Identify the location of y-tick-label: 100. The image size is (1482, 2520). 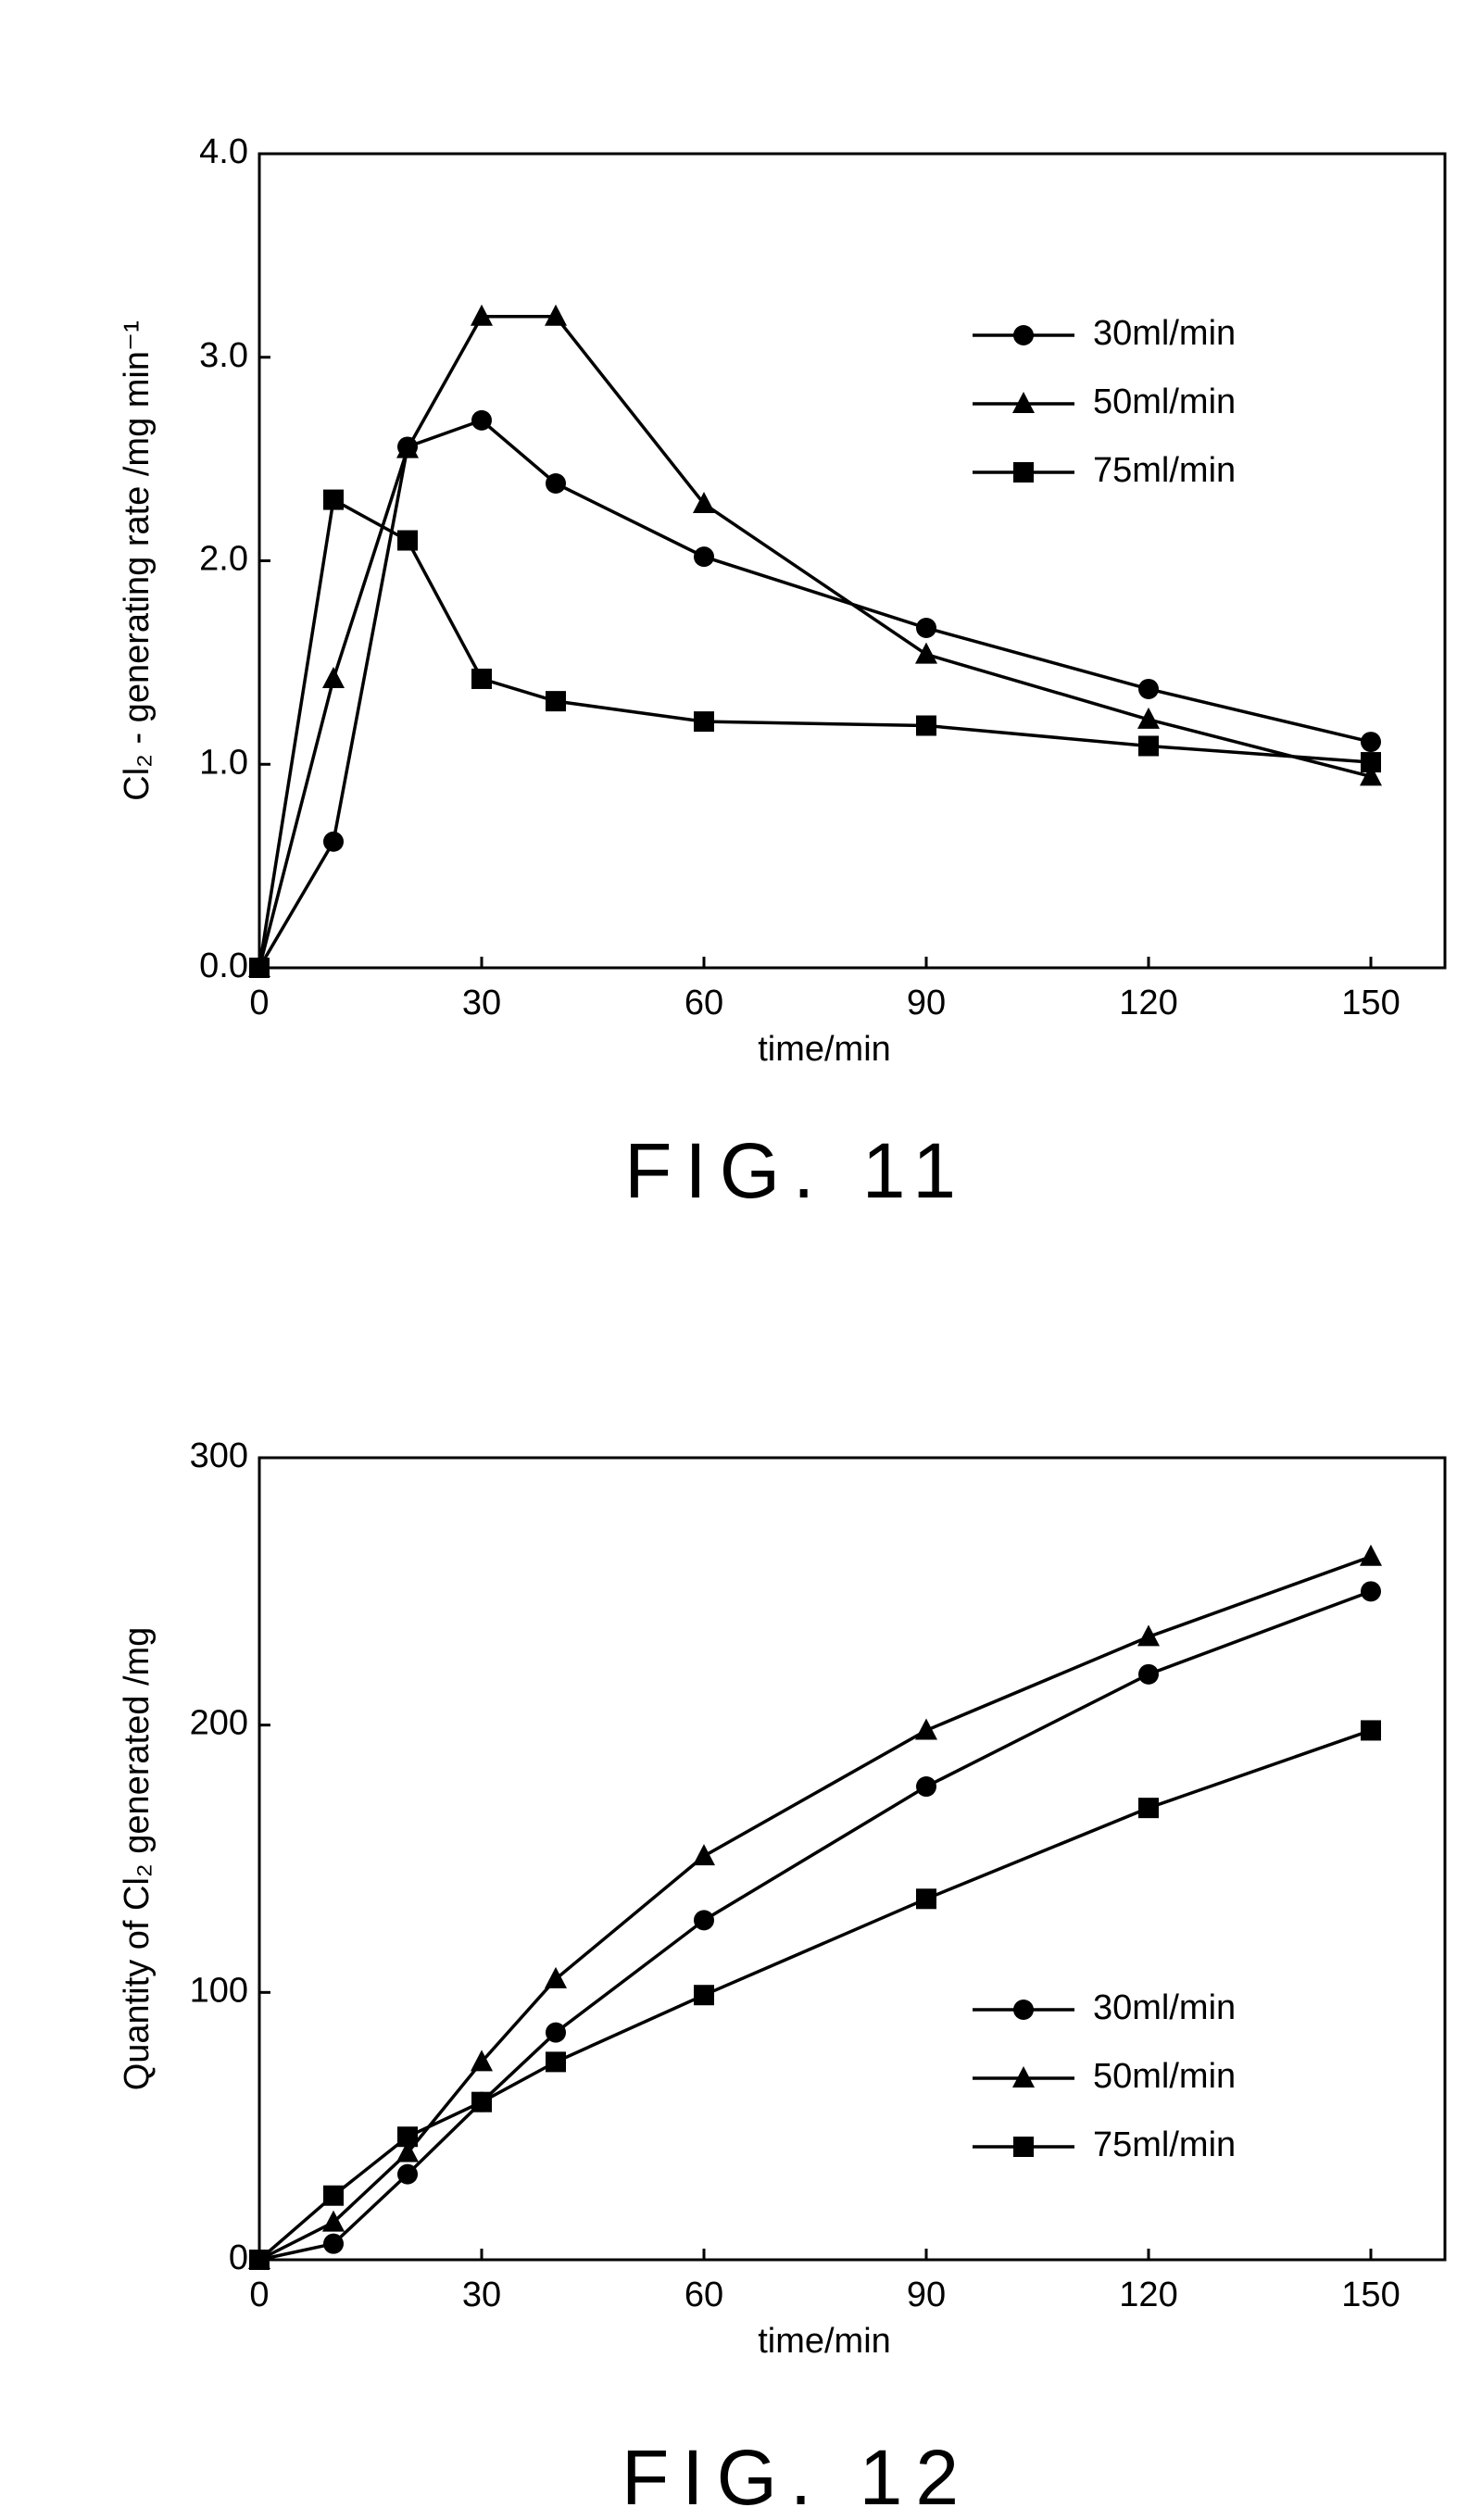
(219, 1990).